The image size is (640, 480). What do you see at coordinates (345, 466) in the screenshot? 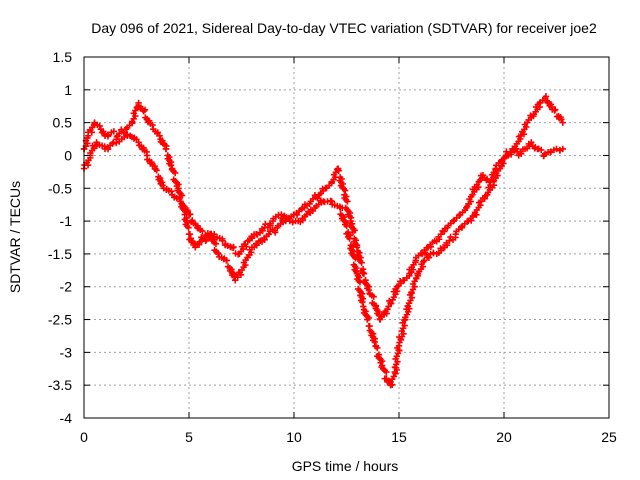
I see `x-axis-label: GPS time / hours` at bounding box center [345, 466].